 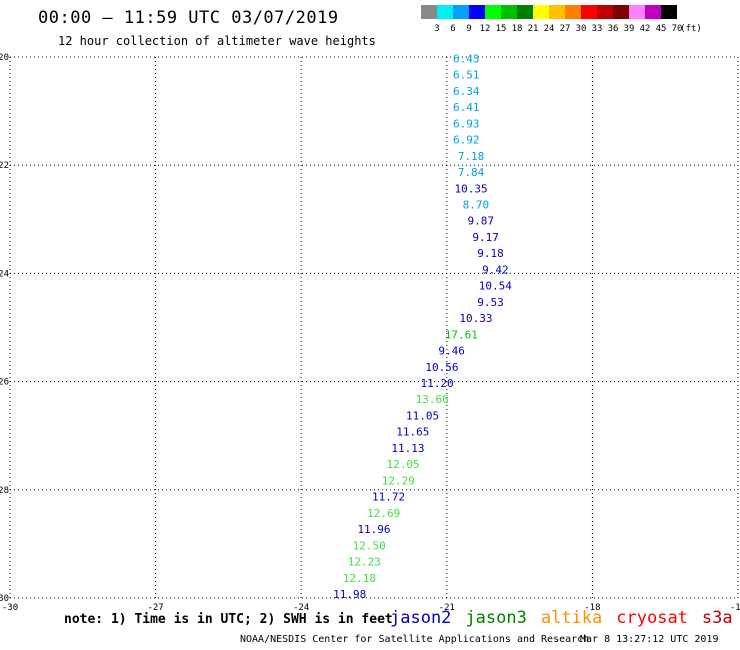 I want to click on wave-height-value: 9.17, so click(x=485, y=237).